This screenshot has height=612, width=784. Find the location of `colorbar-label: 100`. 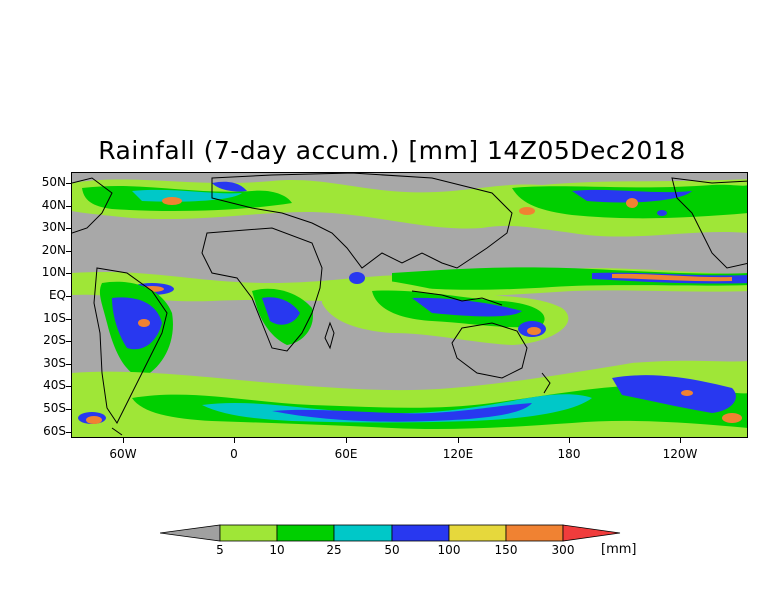

colorbar-label: 100 is located at coordinates (449, 550).